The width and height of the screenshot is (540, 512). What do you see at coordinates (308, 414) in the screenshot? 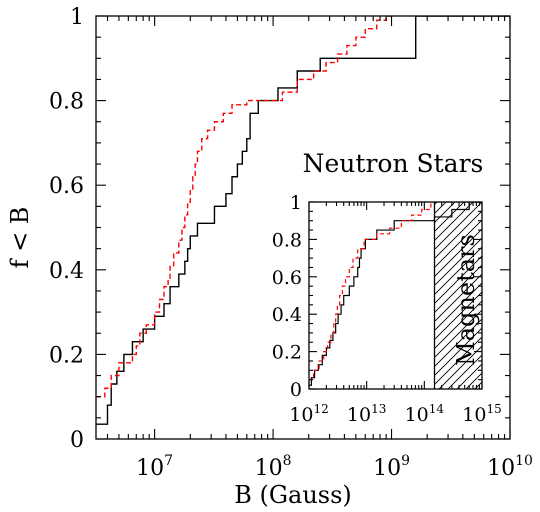
I see `inset-x-tick-label: 1012` at bounding box center [308, 414].